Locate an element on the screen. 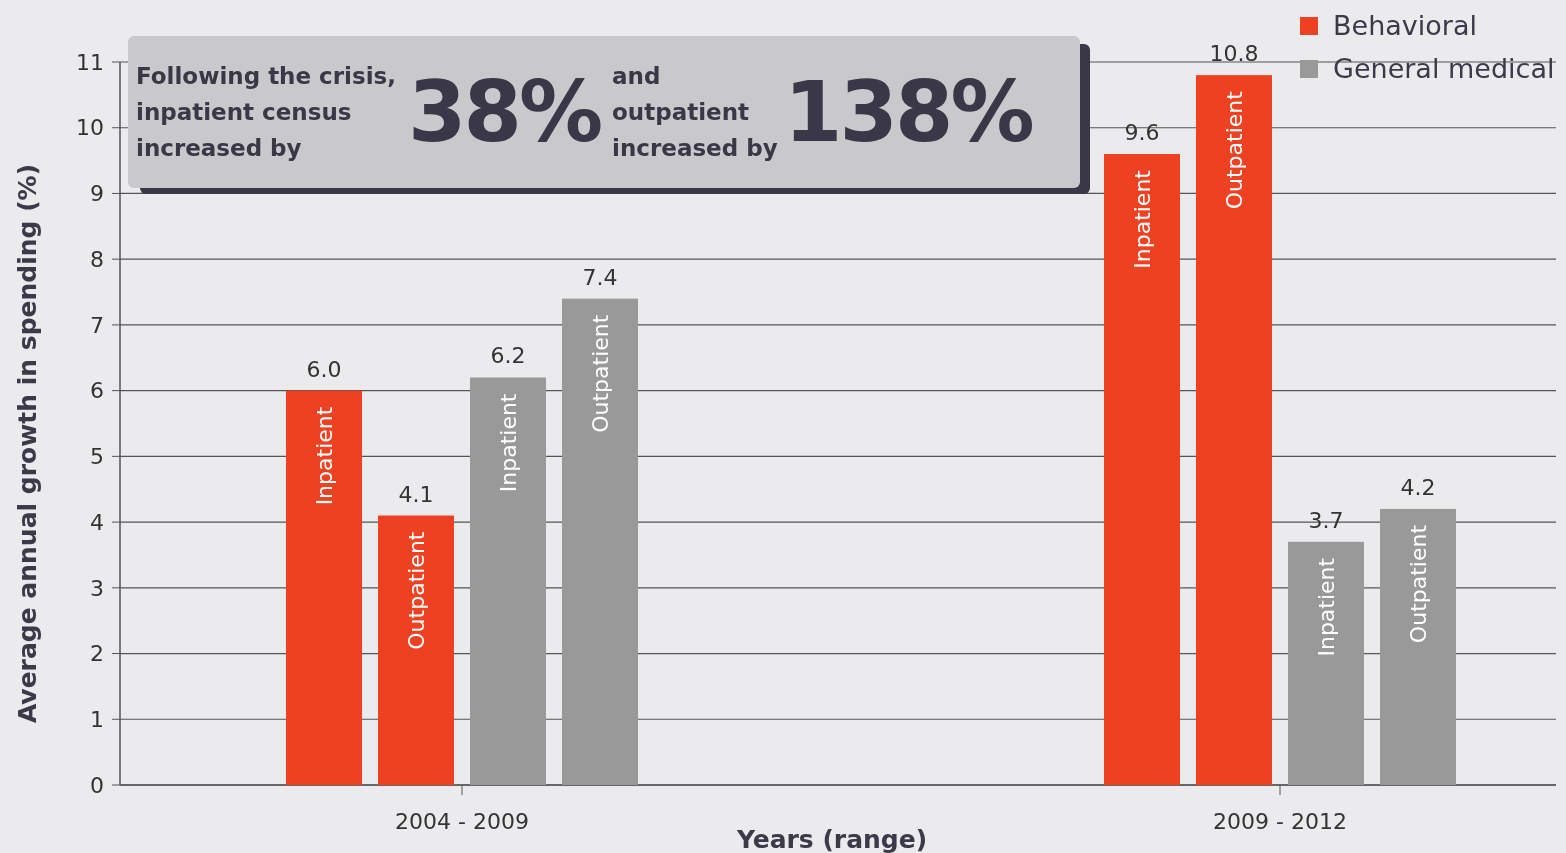 The height and width of the screenshot is (853, 1566). y-tick-label: 11 is located at coordinates (90, 62).